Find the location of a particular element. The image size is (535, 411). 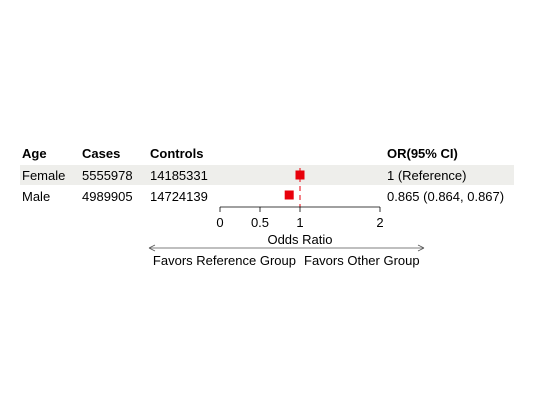

x-tick-label-0.5: 0.5 is located at coordinates (260, 222).